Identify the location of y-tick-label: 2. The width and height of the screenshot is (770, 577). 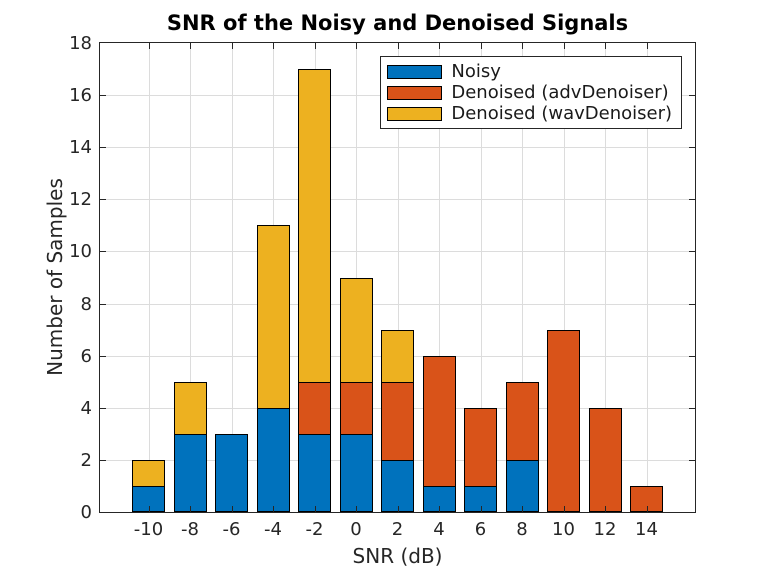
(86, 460).